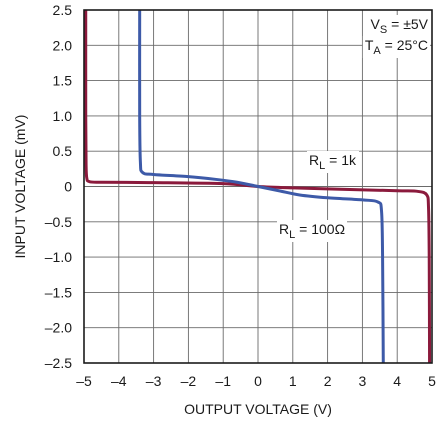  What do you see at coordinates (58, 222) in the screenshot?
I see `y-tick-label: –0.5` at bounding box center [58, 222].